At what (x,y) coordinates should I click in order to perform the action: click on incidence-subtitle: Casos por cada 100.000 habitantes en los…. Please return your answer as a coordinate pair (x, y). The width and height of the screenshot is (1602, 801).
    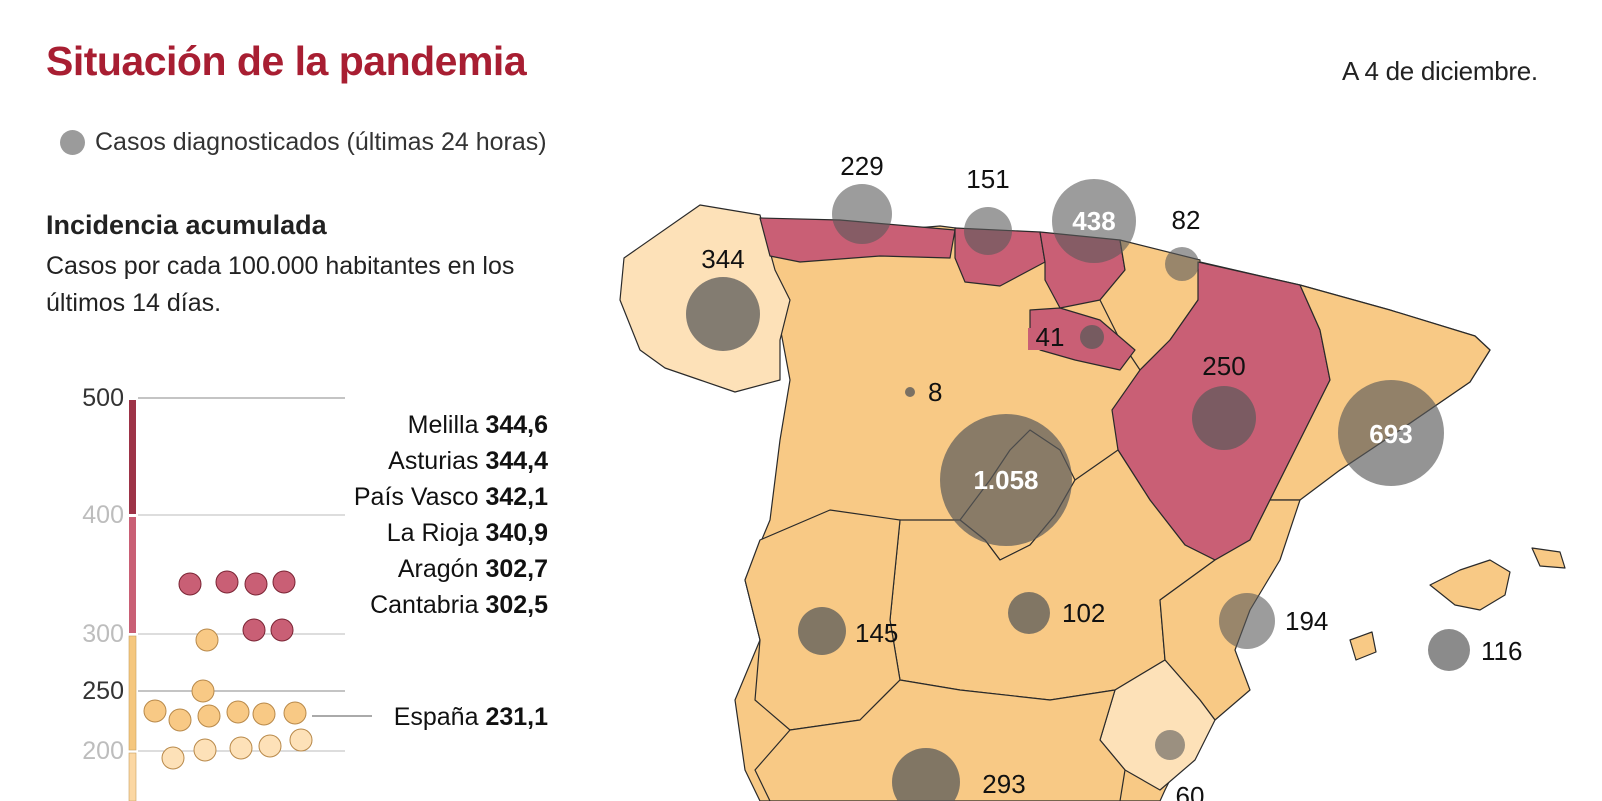
    Looking at the image, I should click on (280, 284).